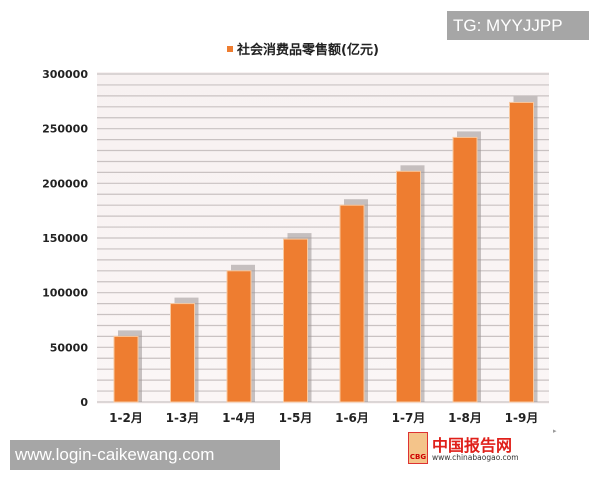  Describe the element at coordinates (69, 347) in the screenshot. I see `y-tick-label: 50000` at that location.